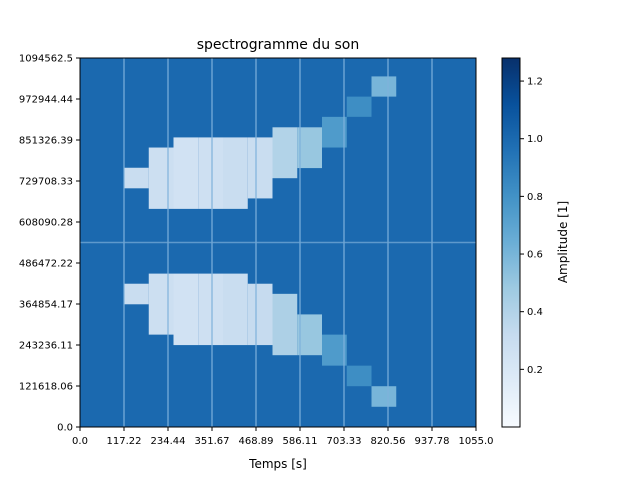 This screenshot has width=640, height=480. I want to click on y-tick-label: 243236.11, so click(46, 346).